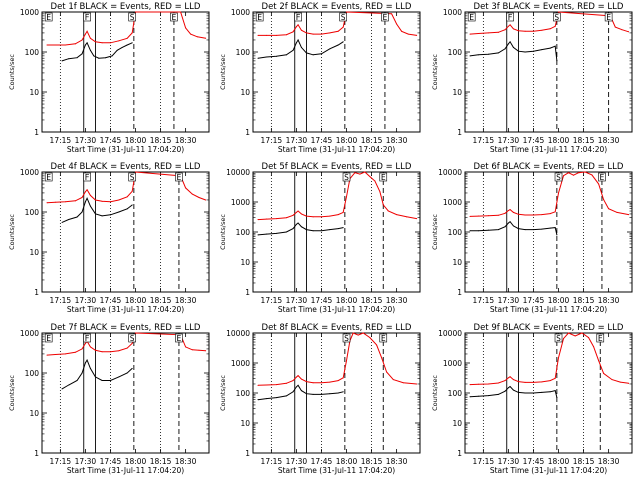 The height and width of the screenshot is (480, 640). What do you see at coordinates (240, 202) in the screenshot?
I see `y-tick-label: 1000` at bounding box center [240, 202].